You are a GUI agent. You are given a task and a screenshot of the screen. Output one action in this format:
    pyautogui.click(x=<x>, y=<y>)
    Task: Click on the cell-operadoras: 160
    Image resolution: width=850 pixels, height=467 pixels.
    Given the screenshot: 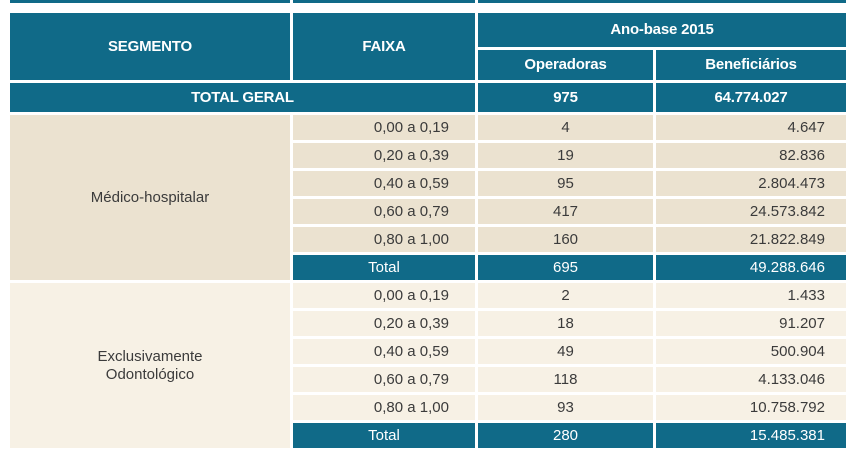 What is the action you would take?
    pyautogui.click(x=565, y=239)
    